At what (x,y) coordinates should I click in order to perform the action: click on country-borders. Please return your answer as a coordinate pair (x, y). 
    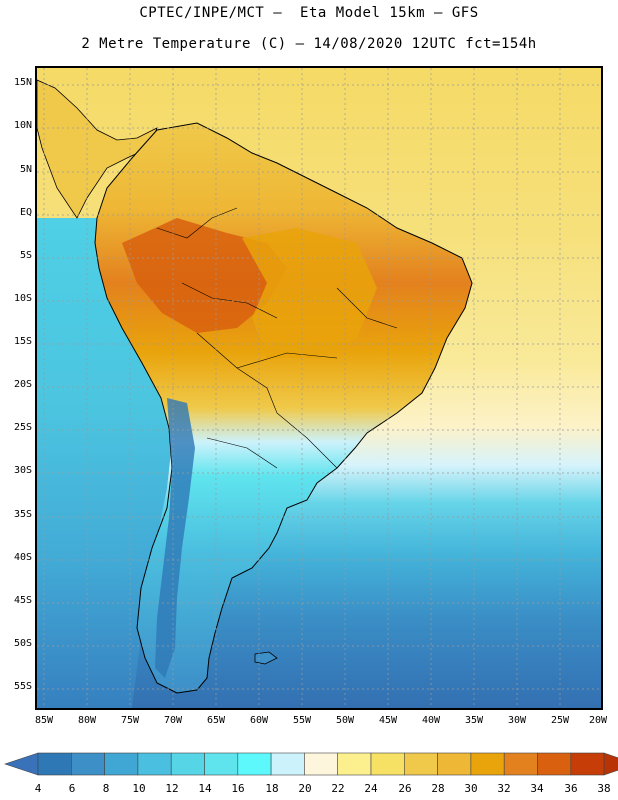
    Looking at the image, I should click on (277, 338).